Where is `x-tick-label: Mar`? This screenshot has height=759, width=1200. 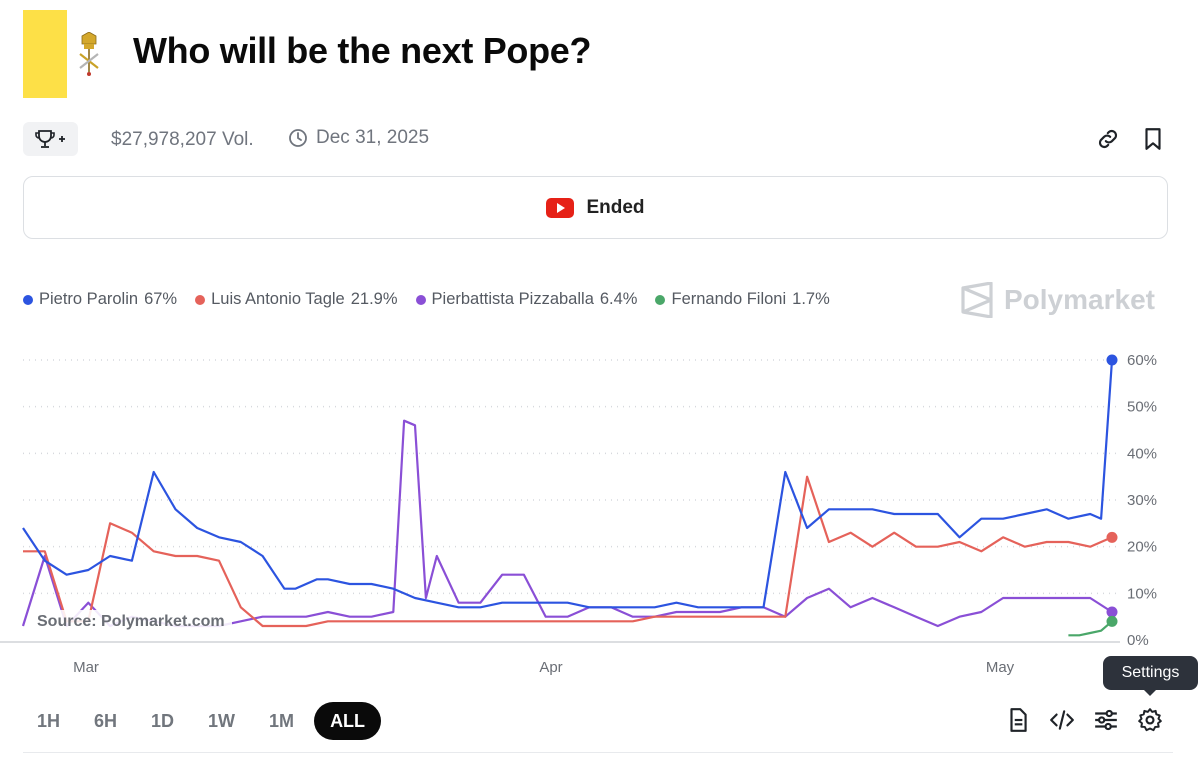 x-tick-label: Mar is located at coordinates (86, 667).